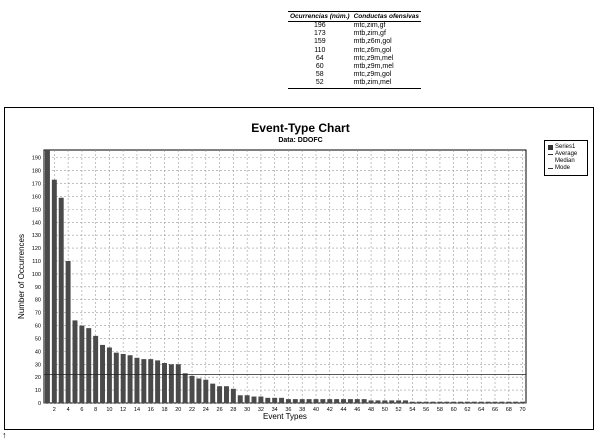  I want to click on x-tick-label: 30, so click(247, 410).